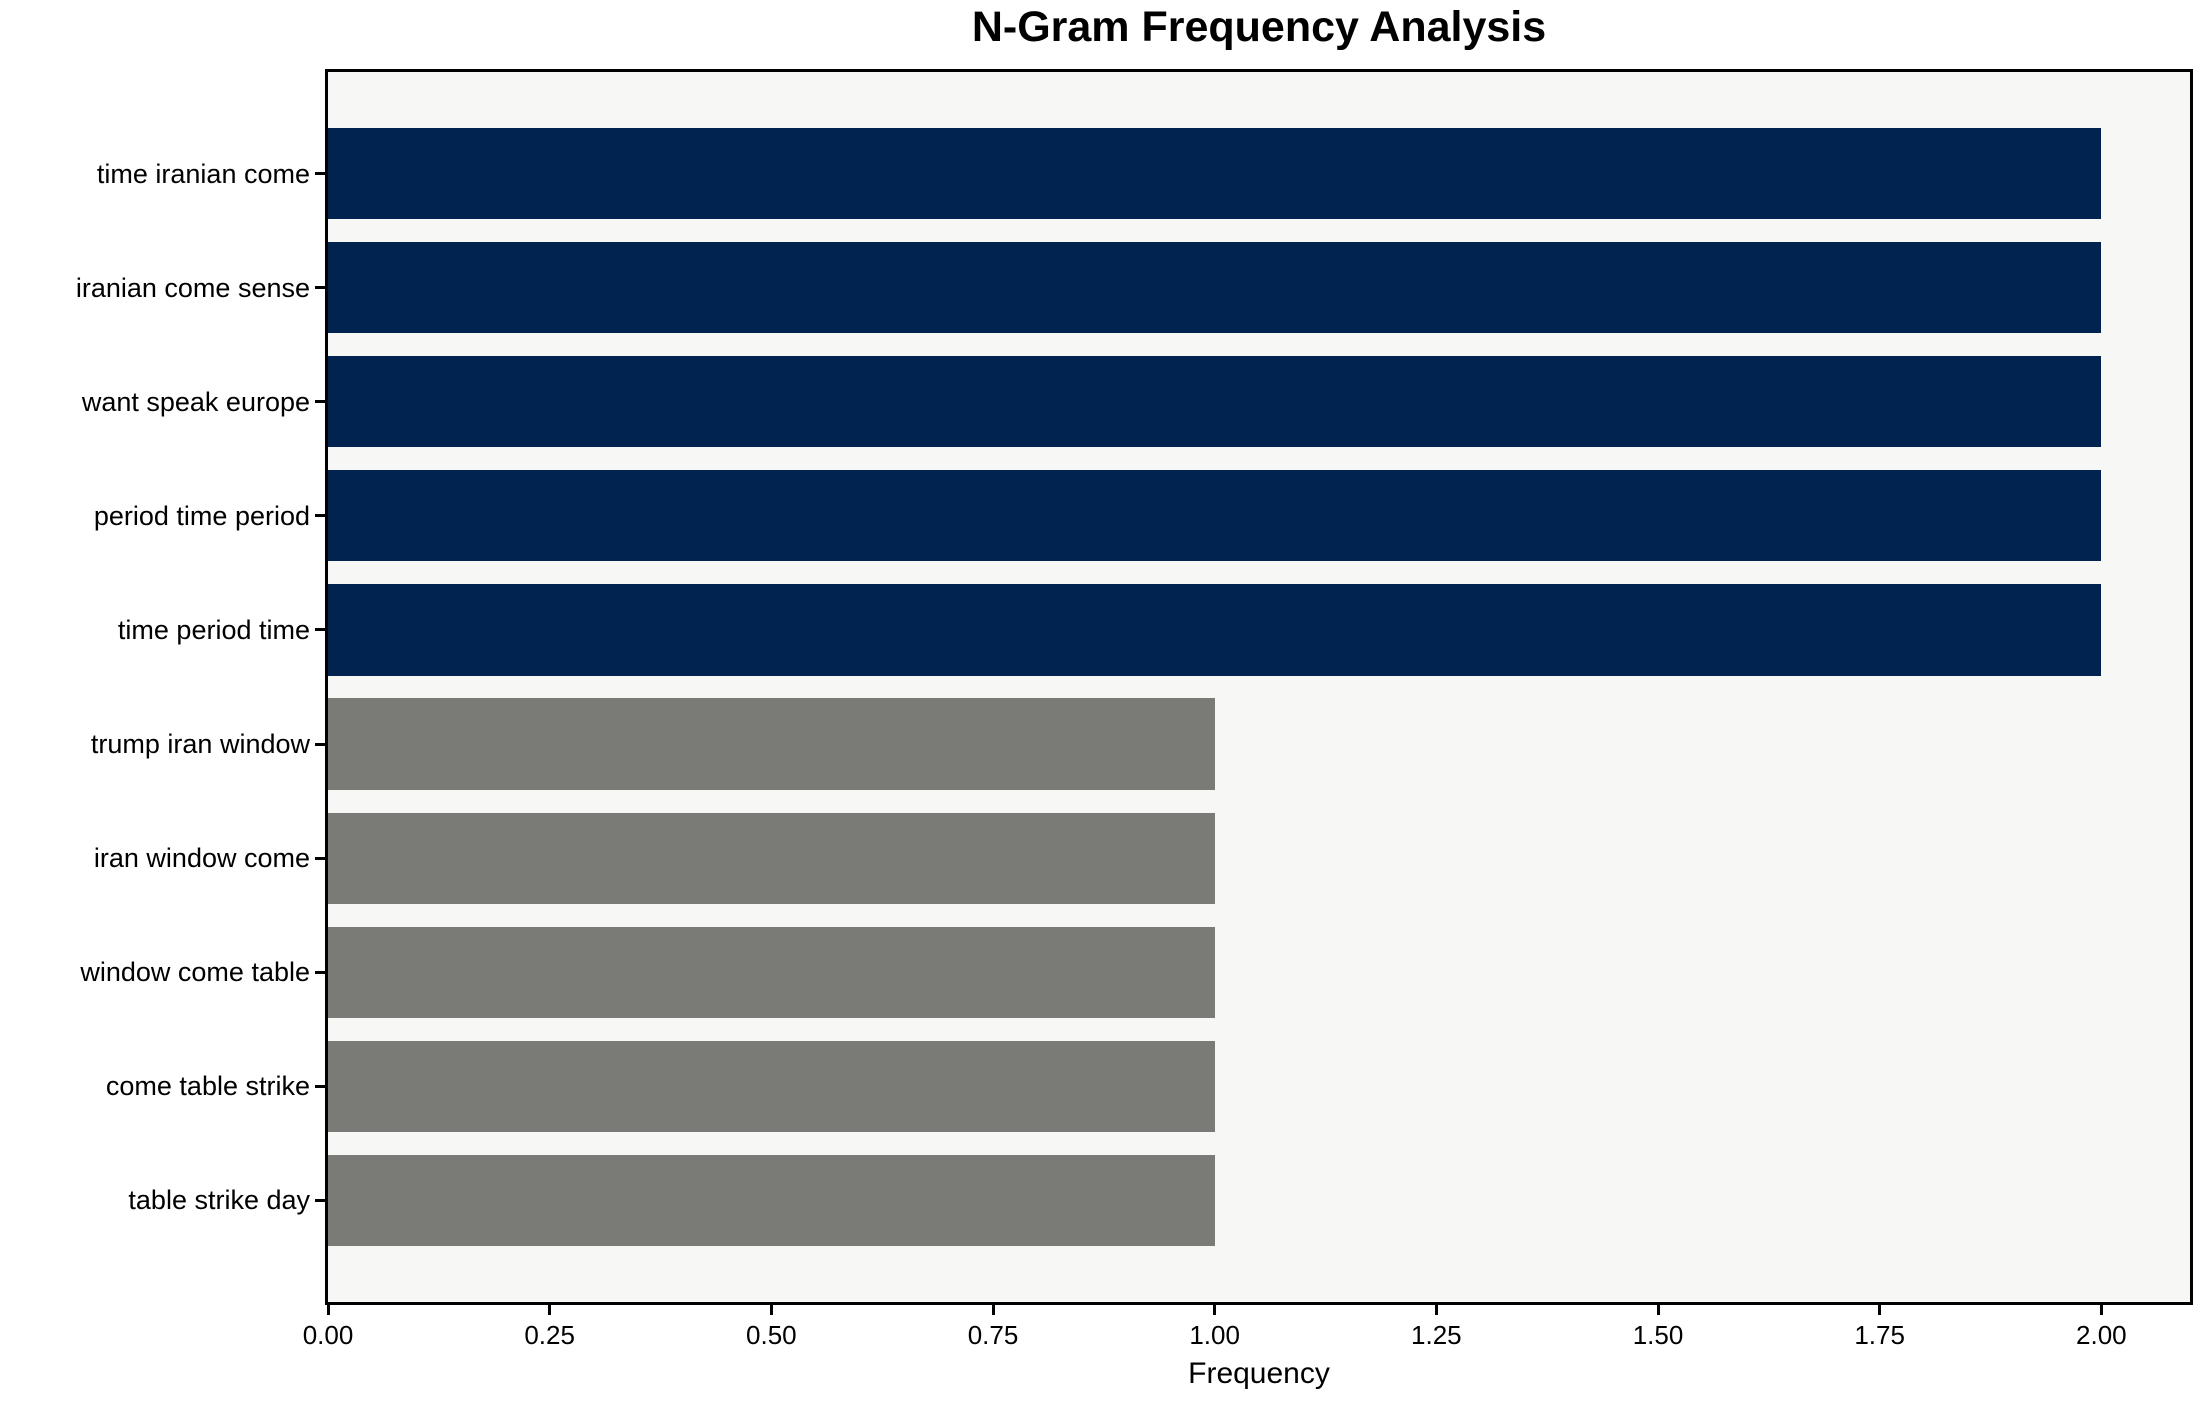  I want to click on x-tick-label: 0.50, so click(771, 1335).